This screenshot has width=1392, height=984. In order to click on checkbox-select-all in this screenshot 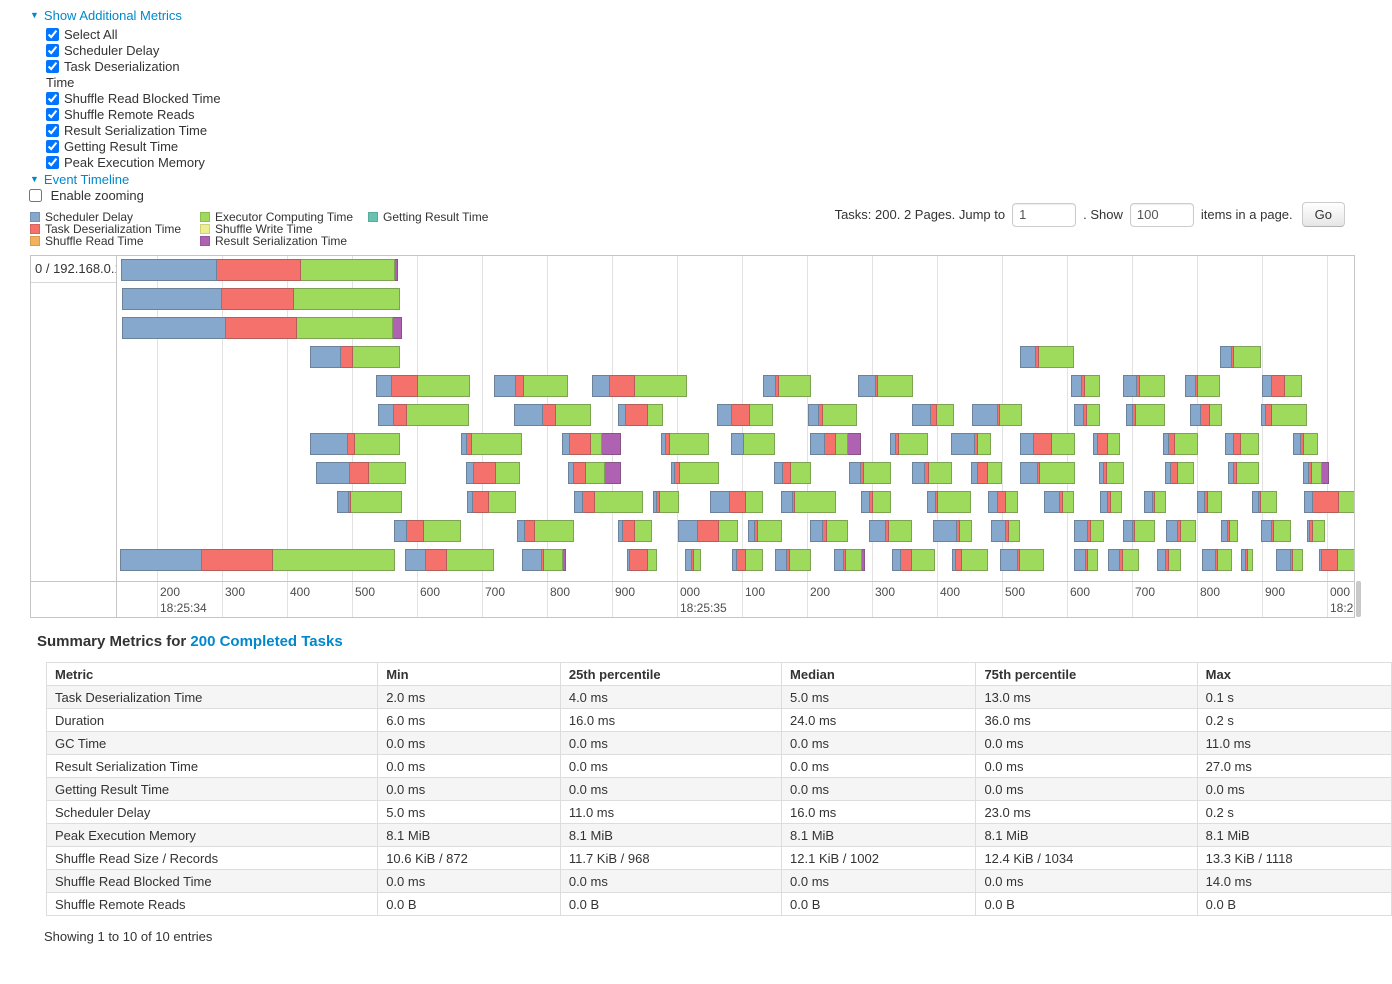, I will do `click(52, 34)`.